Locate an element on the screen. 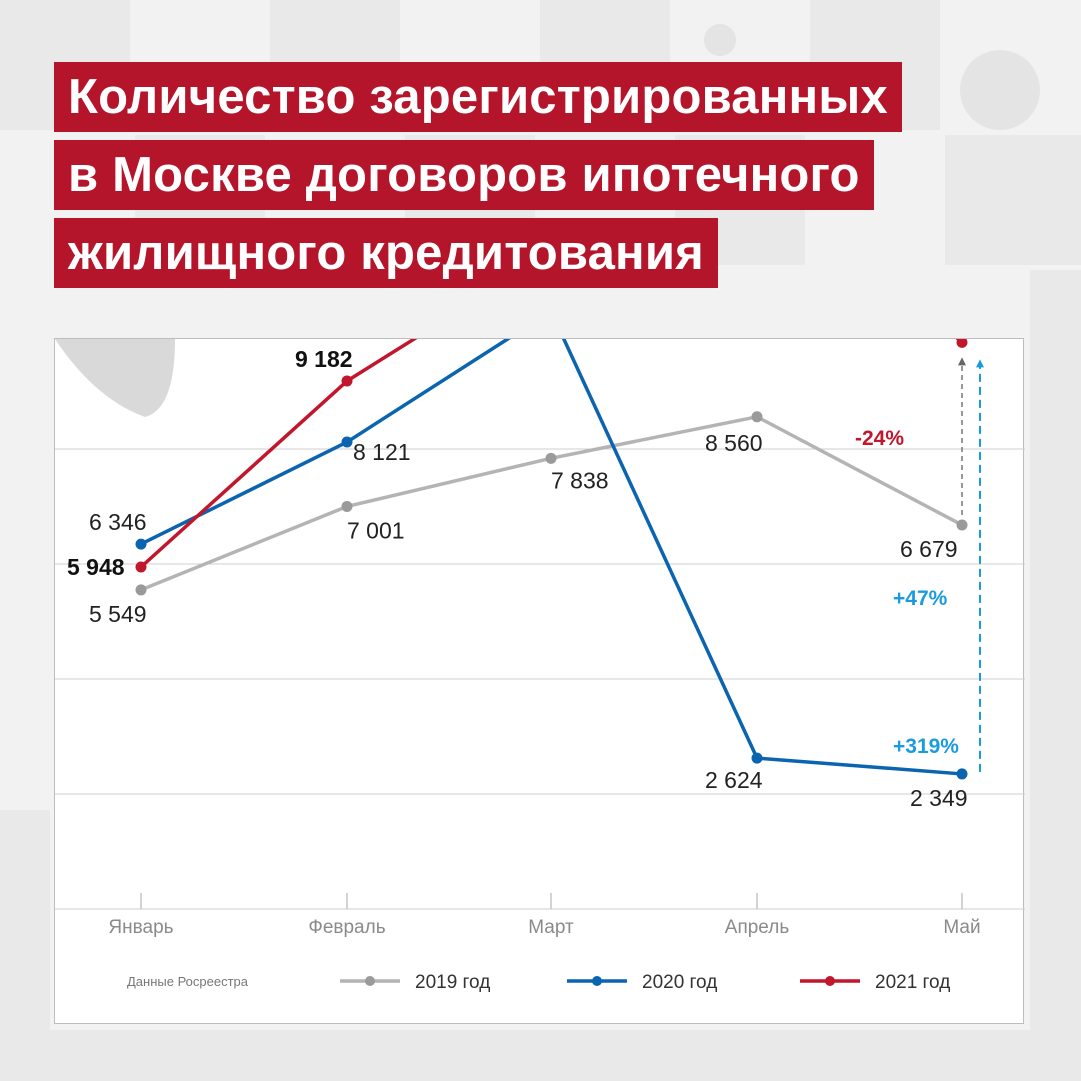 The height and width of the screenshot is (1081, 1081). title-line-2: в Москве договоров ипотечного is located at coordinates (464, 175).